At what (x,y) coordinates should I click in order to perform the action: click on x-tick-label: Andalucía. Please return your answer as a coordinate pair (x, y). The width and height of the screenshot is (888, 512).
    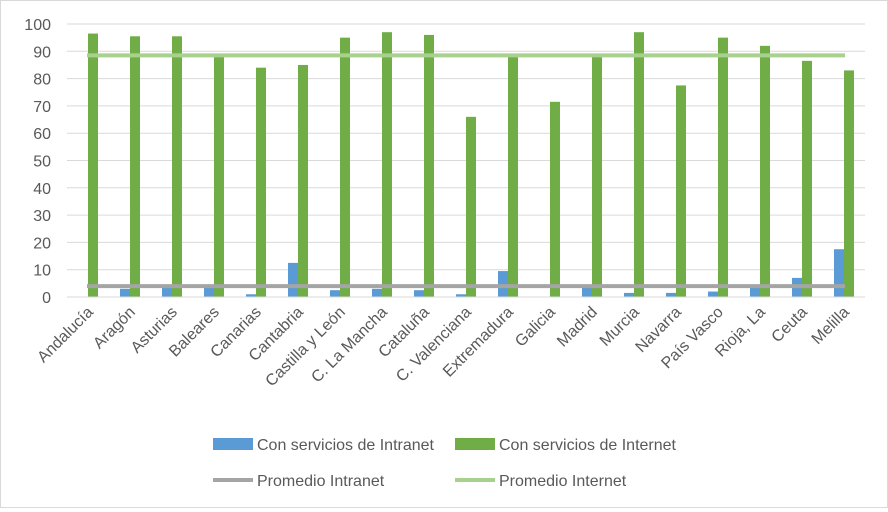
    Looking at the image, I should click on (65, 335).